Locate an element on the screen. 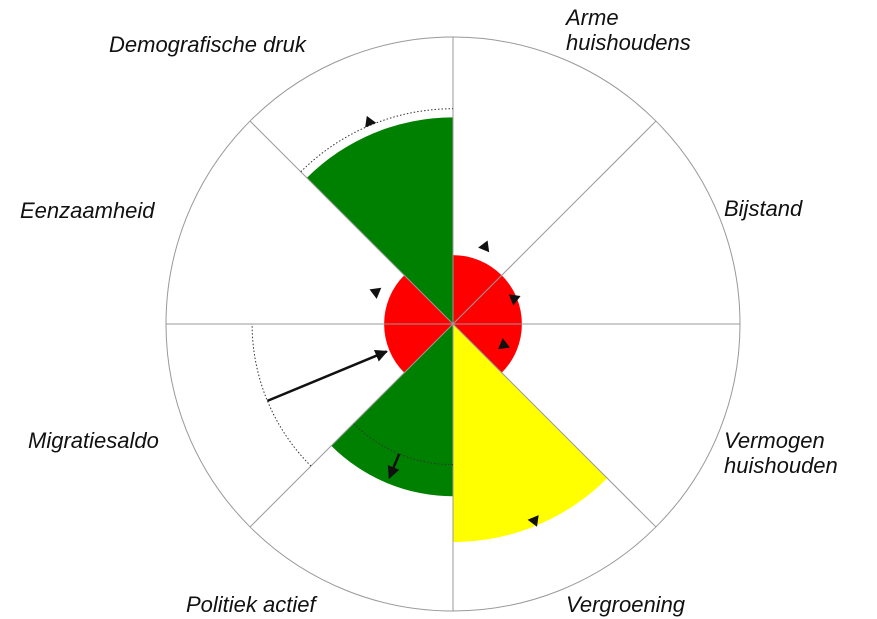  category-label: Eenzaamheid is located at coordinates (87, 210).